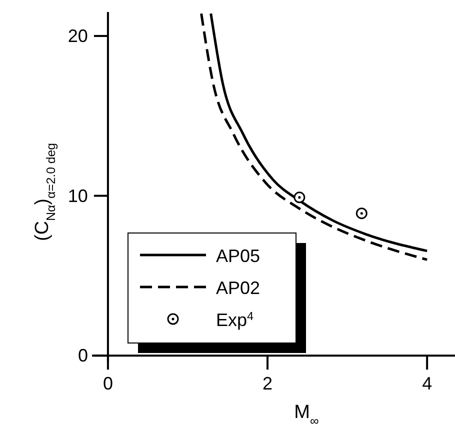 The height and width of the screenshot is (426, 455). I want to click on legend-label: Exp$^{4}$, so click(235, 320).